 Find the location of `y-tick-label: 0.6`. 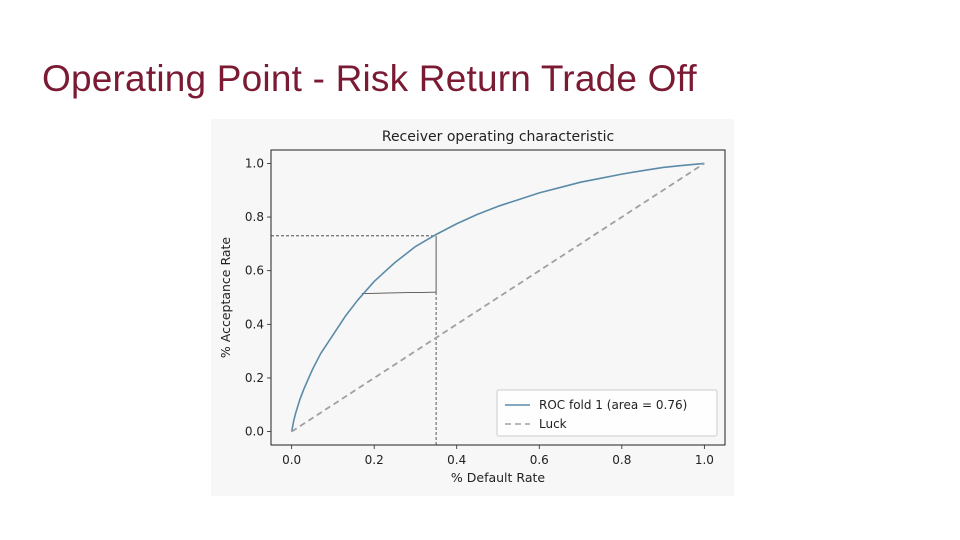

y-tick-label: 0.6 is located at coordinates (254, 271).